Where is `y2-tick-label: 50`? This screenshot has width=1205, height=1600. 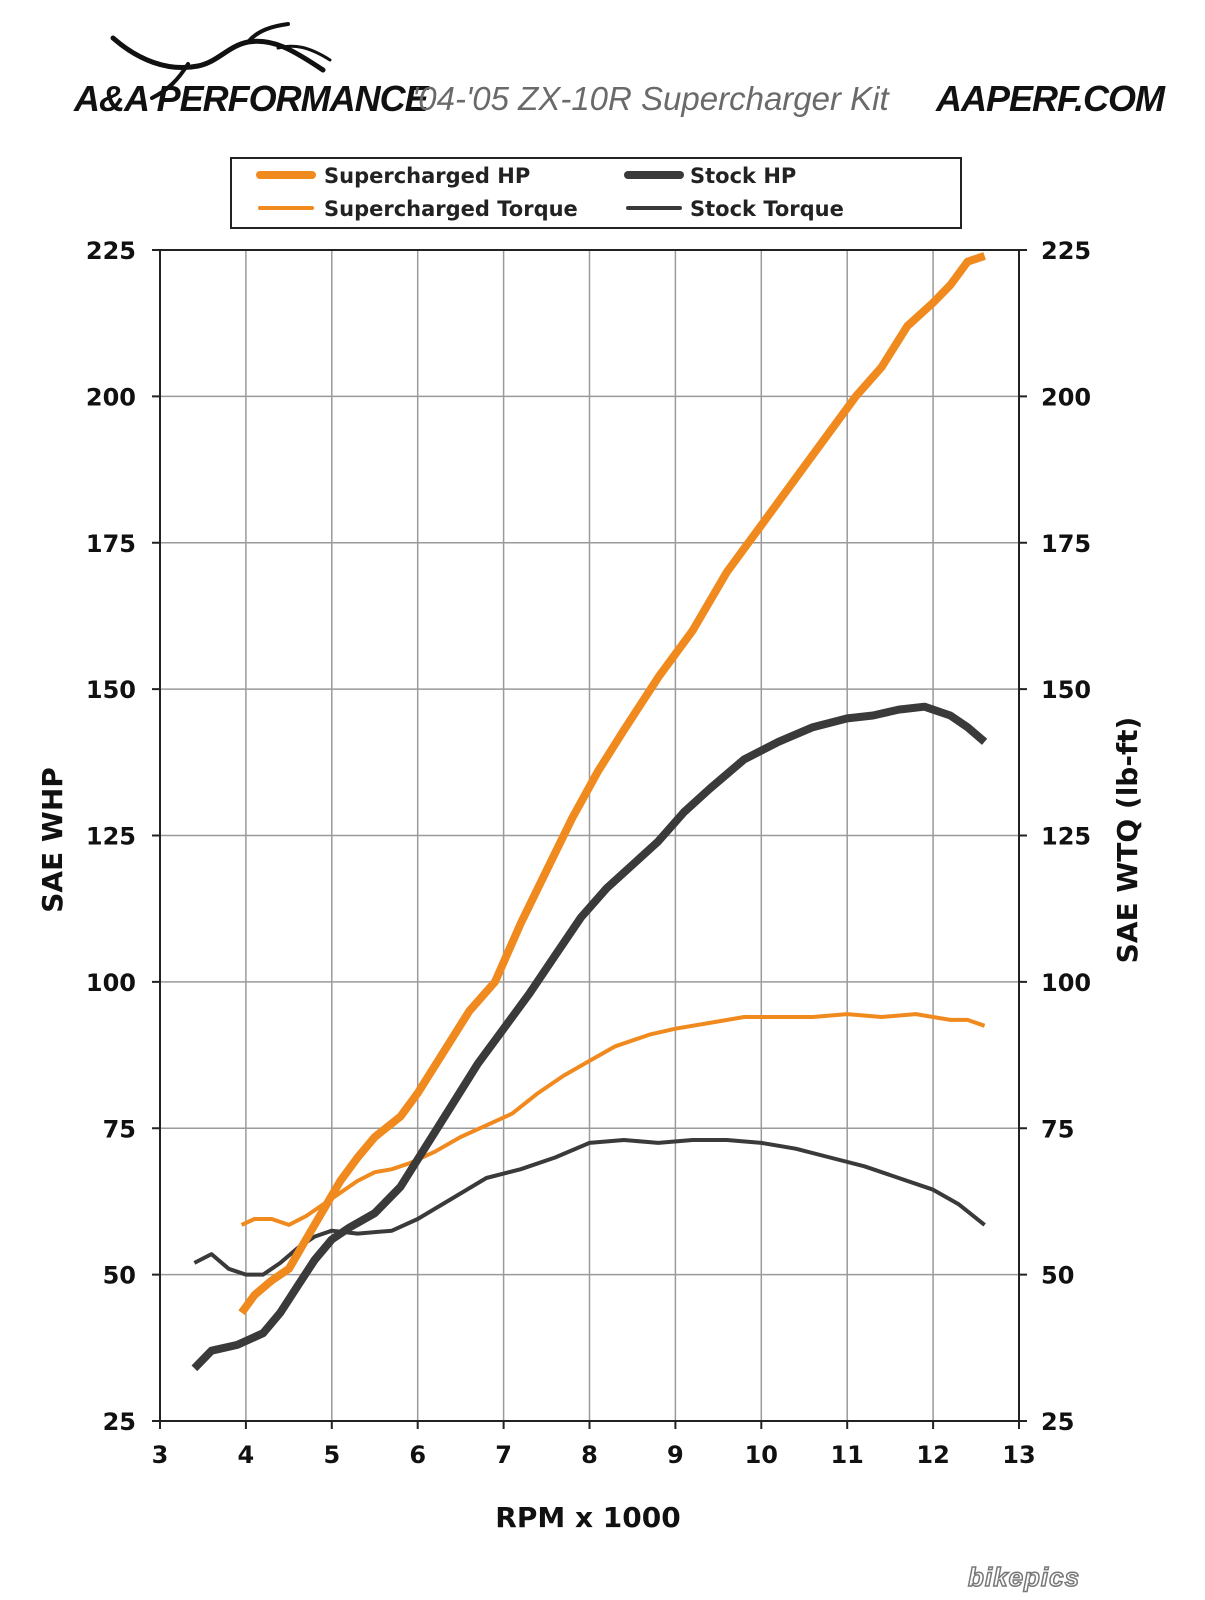
y2-tick-label: 50 is located at coordinates (1057, 1276).